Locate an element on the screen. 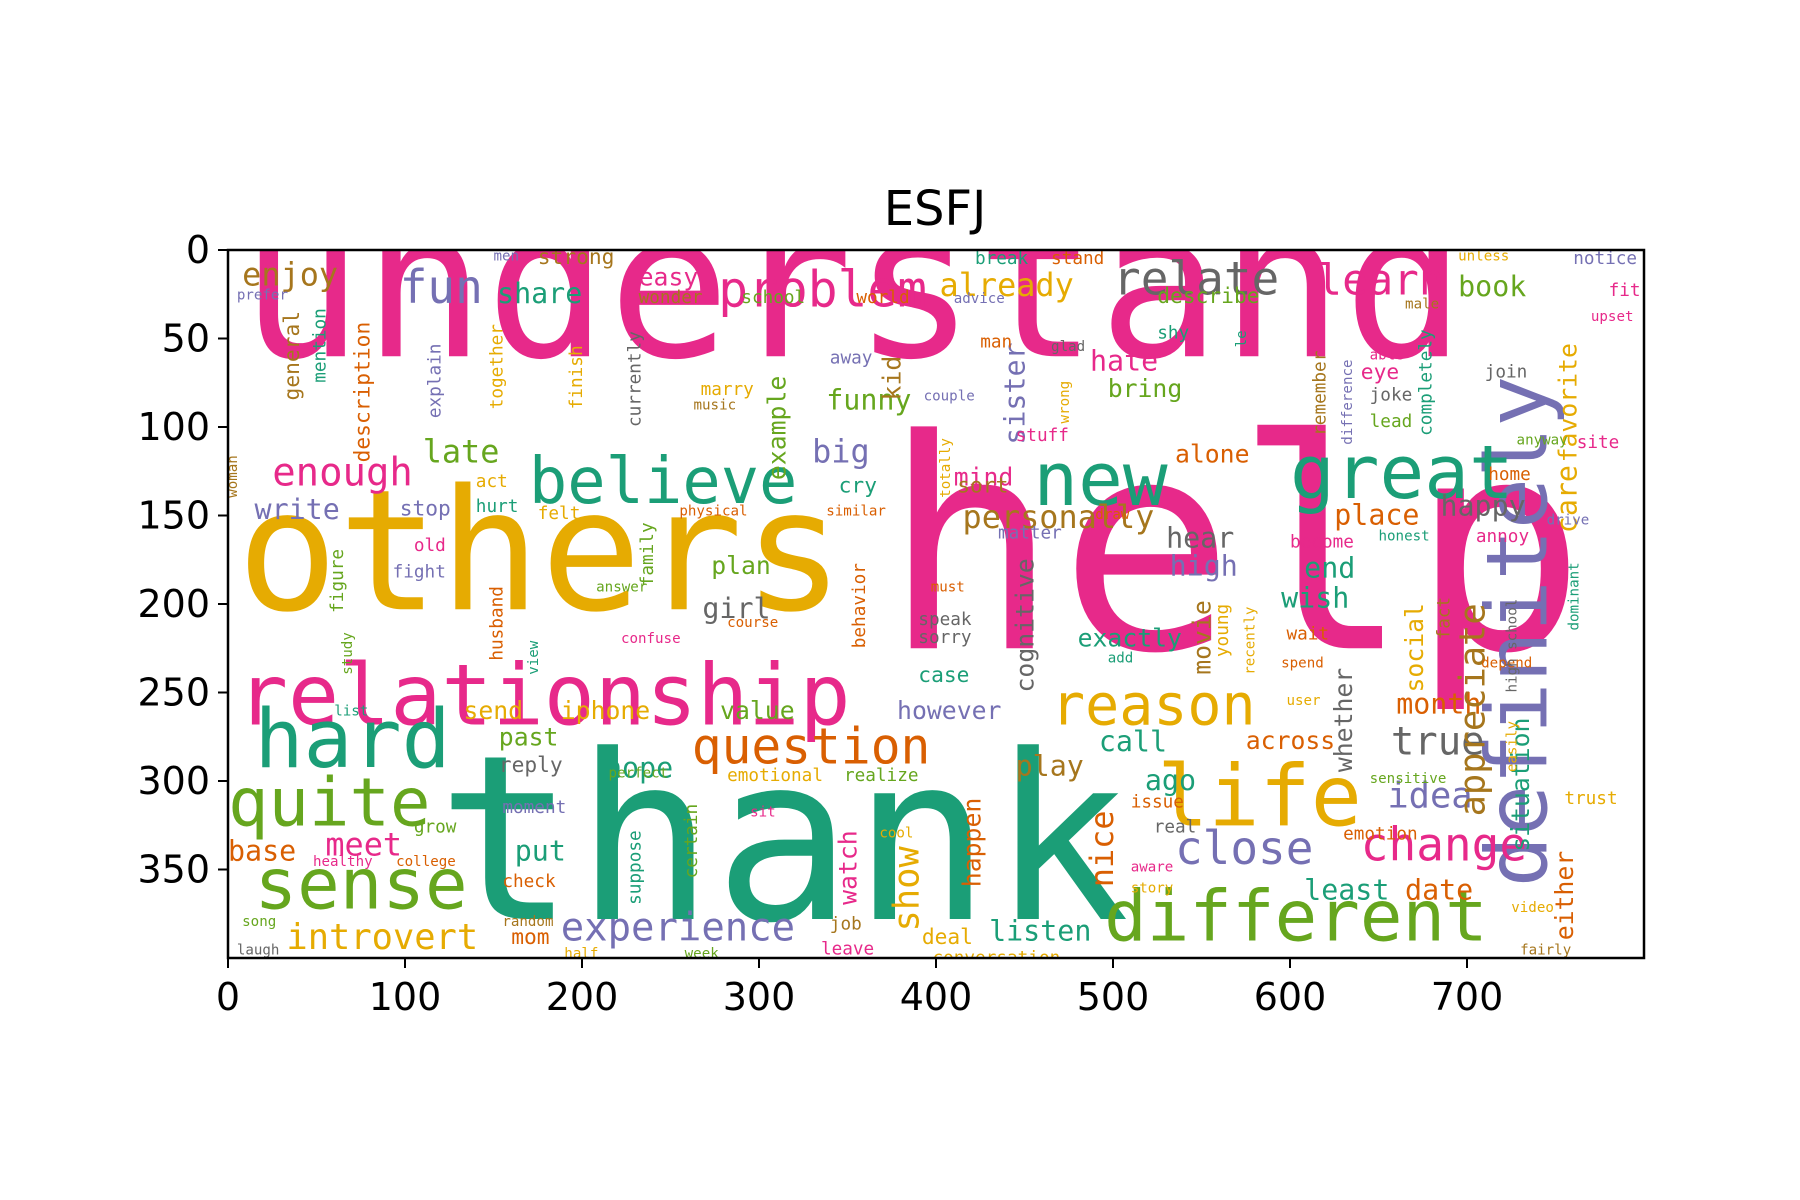 The width and height of the screenshot is (1800, 1200). word-easily: easily is located at coordinates (1513, 746).